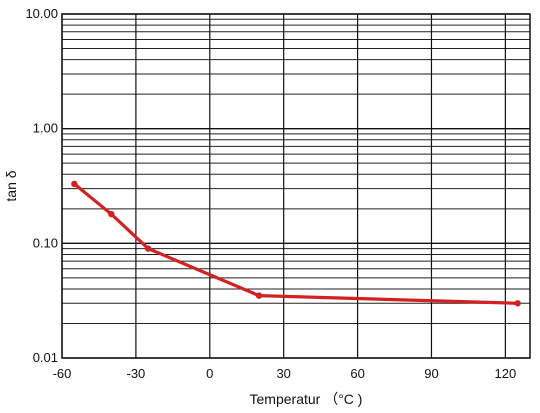  I want to click on x-tick-label: -30, so click(135, 373).